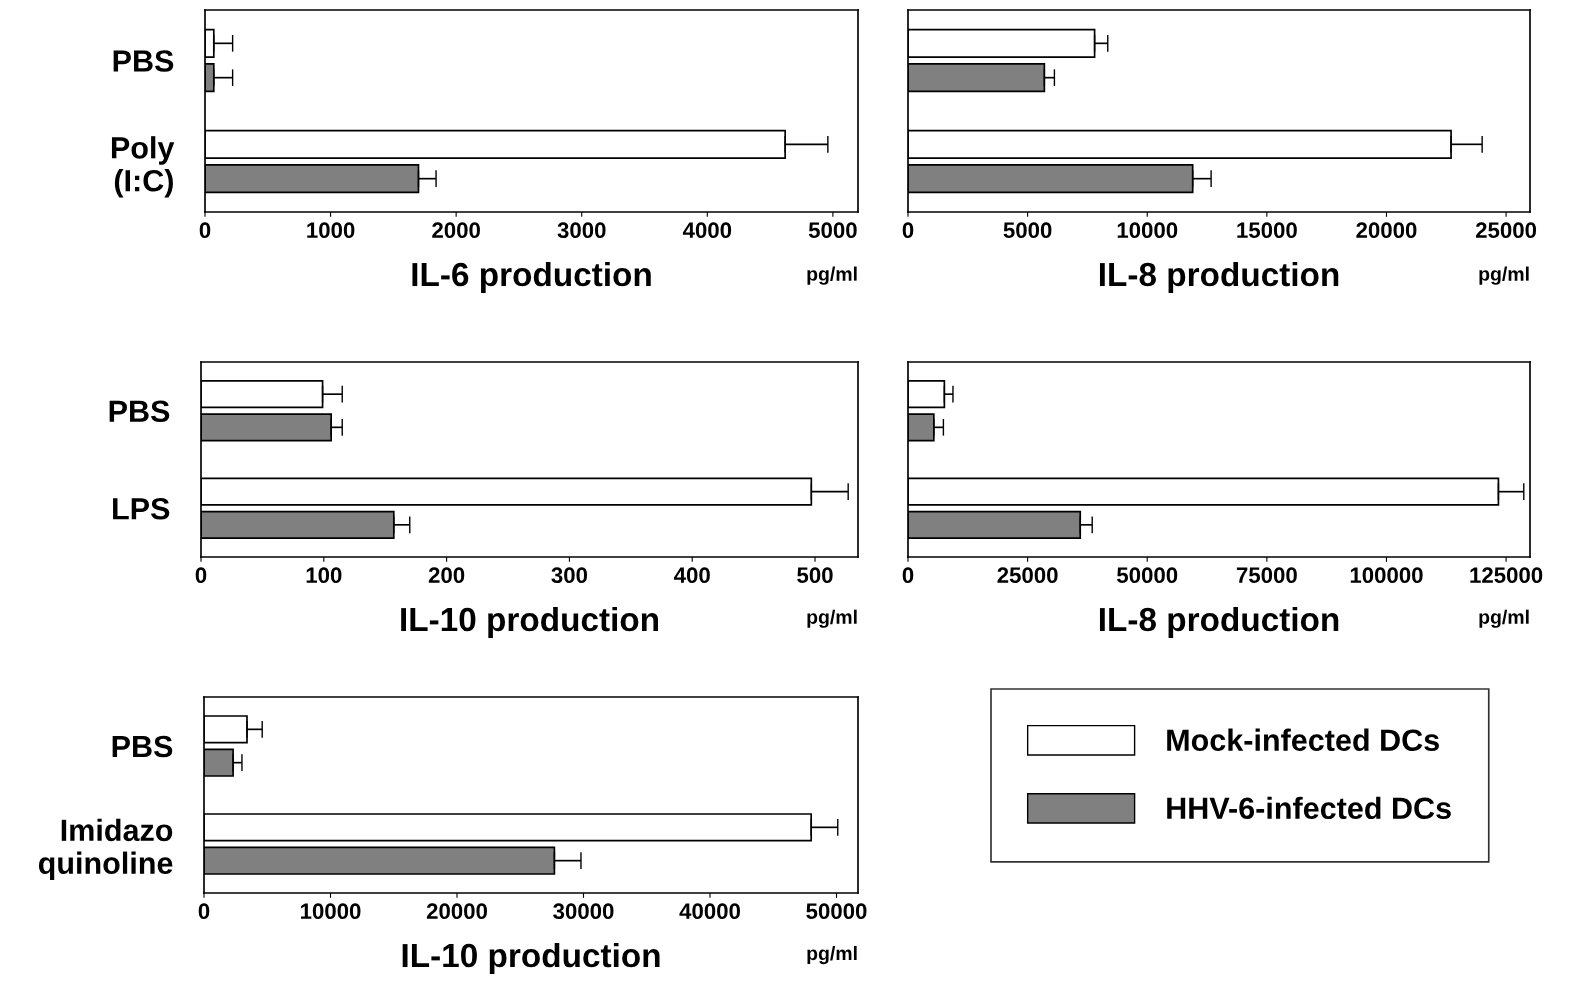 Image resolution: width=1569 pixels, height=991 pixels. What do you see at coordinates (324, 575) in the screenshot?
I see `x-tick-label: 100` at bounding box center [324, 575].